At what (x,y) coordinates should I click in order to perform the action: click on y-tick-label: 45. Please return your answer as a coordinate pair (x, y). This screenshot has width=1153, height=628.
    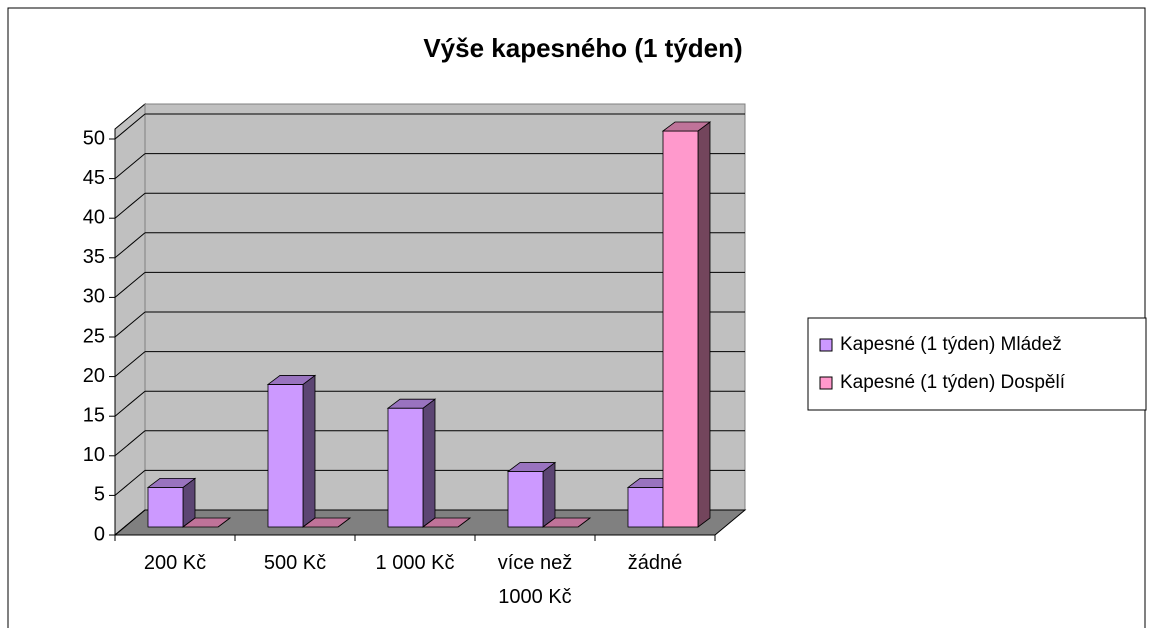
    Looking at the image, I should click on (94, 178).